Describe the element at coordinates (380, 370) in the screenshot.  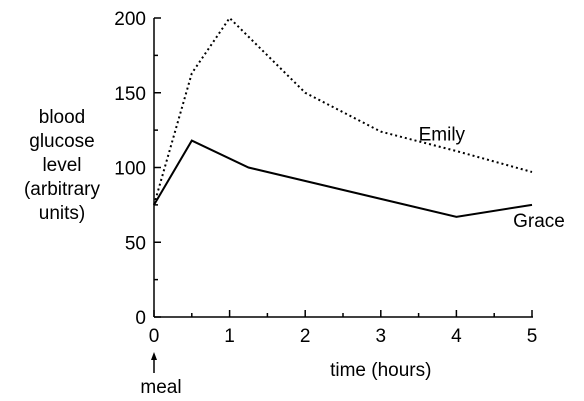
I see `x-axis-label: time (hours)` at that location.